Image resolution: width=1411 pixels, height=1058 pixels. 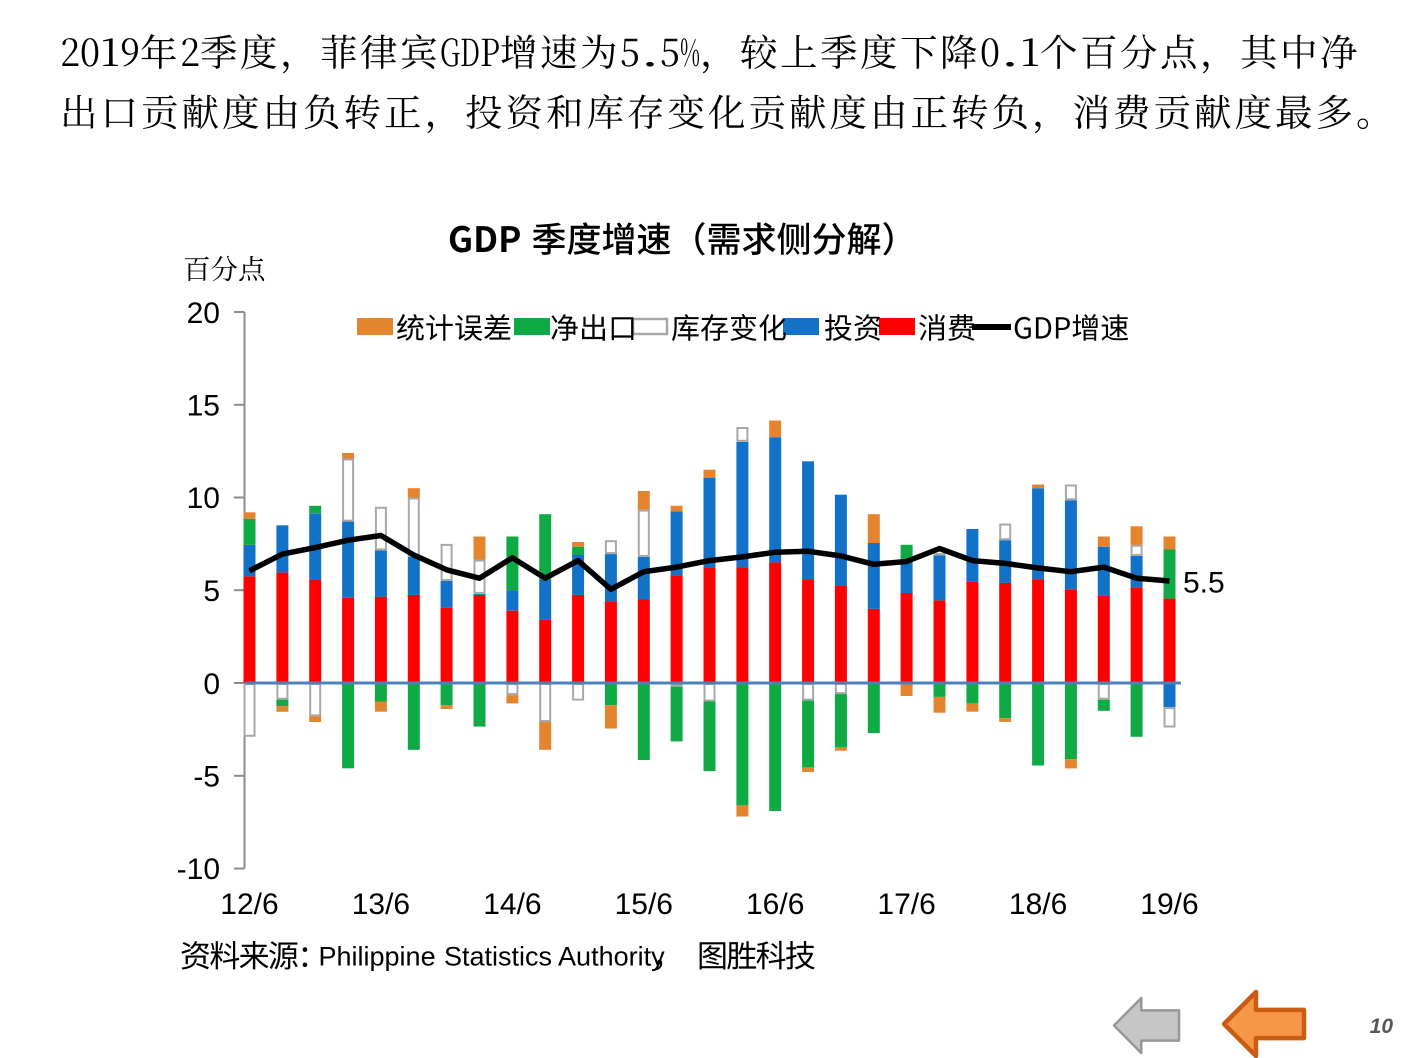 What do you see at coordinates (198, 869) in the screenshot?
I see `svg-text: -10` at bounding box center [198, 869].